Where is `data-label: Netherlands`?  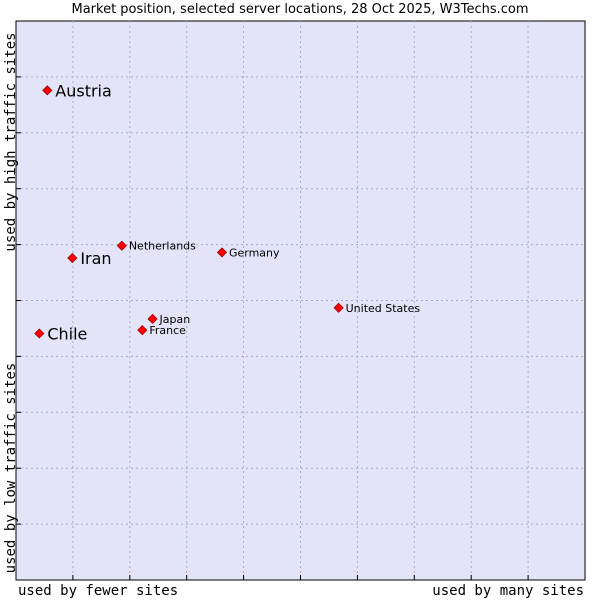
data-label: Netherlands is located at coordinates (162, 246).